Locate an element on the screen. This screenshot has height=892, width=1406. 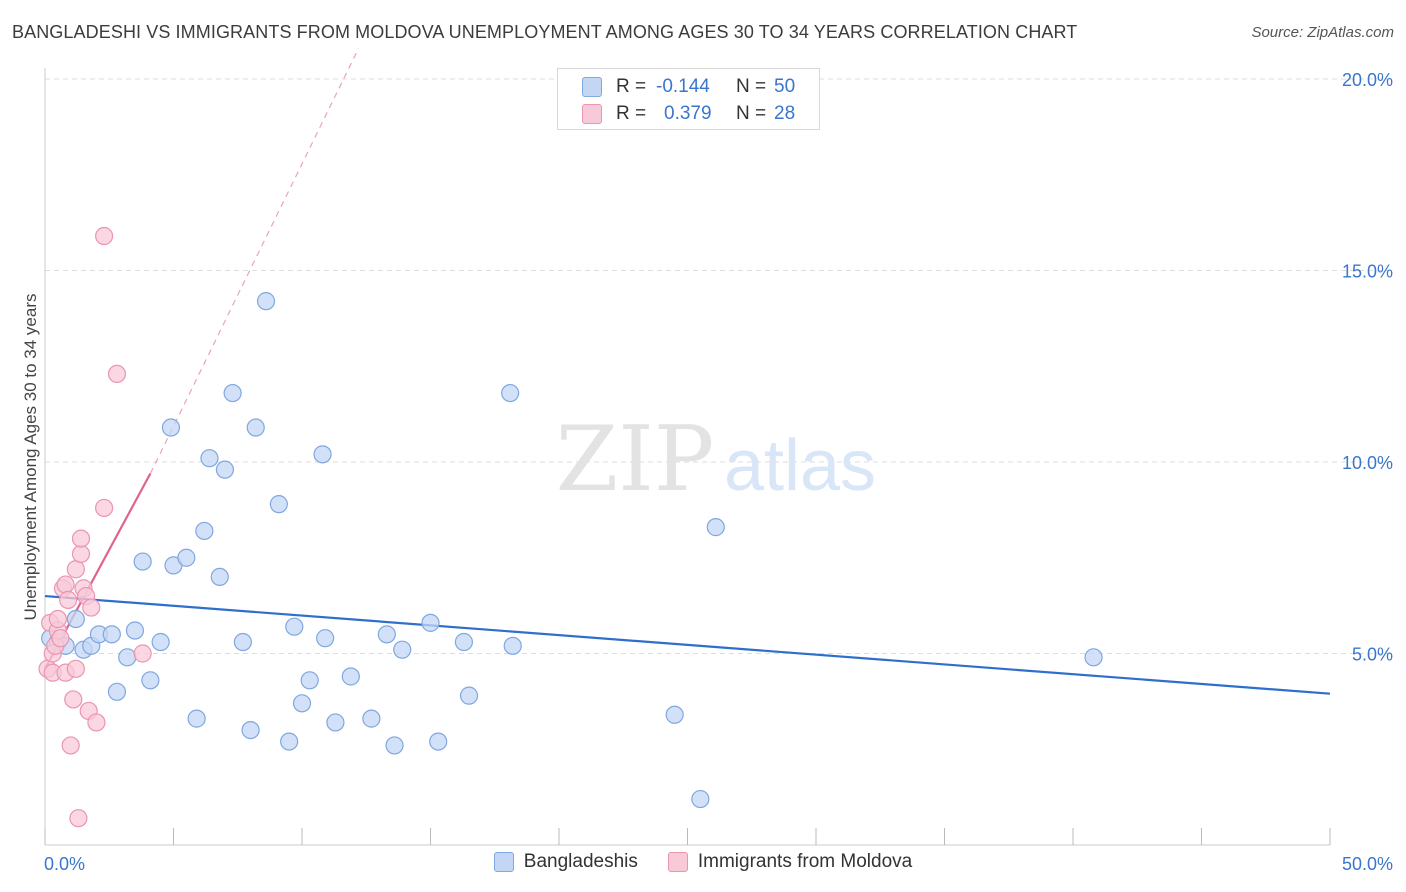
series-legend: Bangladeshis Immigrants from Moldova is located at coordinates (703, 862).